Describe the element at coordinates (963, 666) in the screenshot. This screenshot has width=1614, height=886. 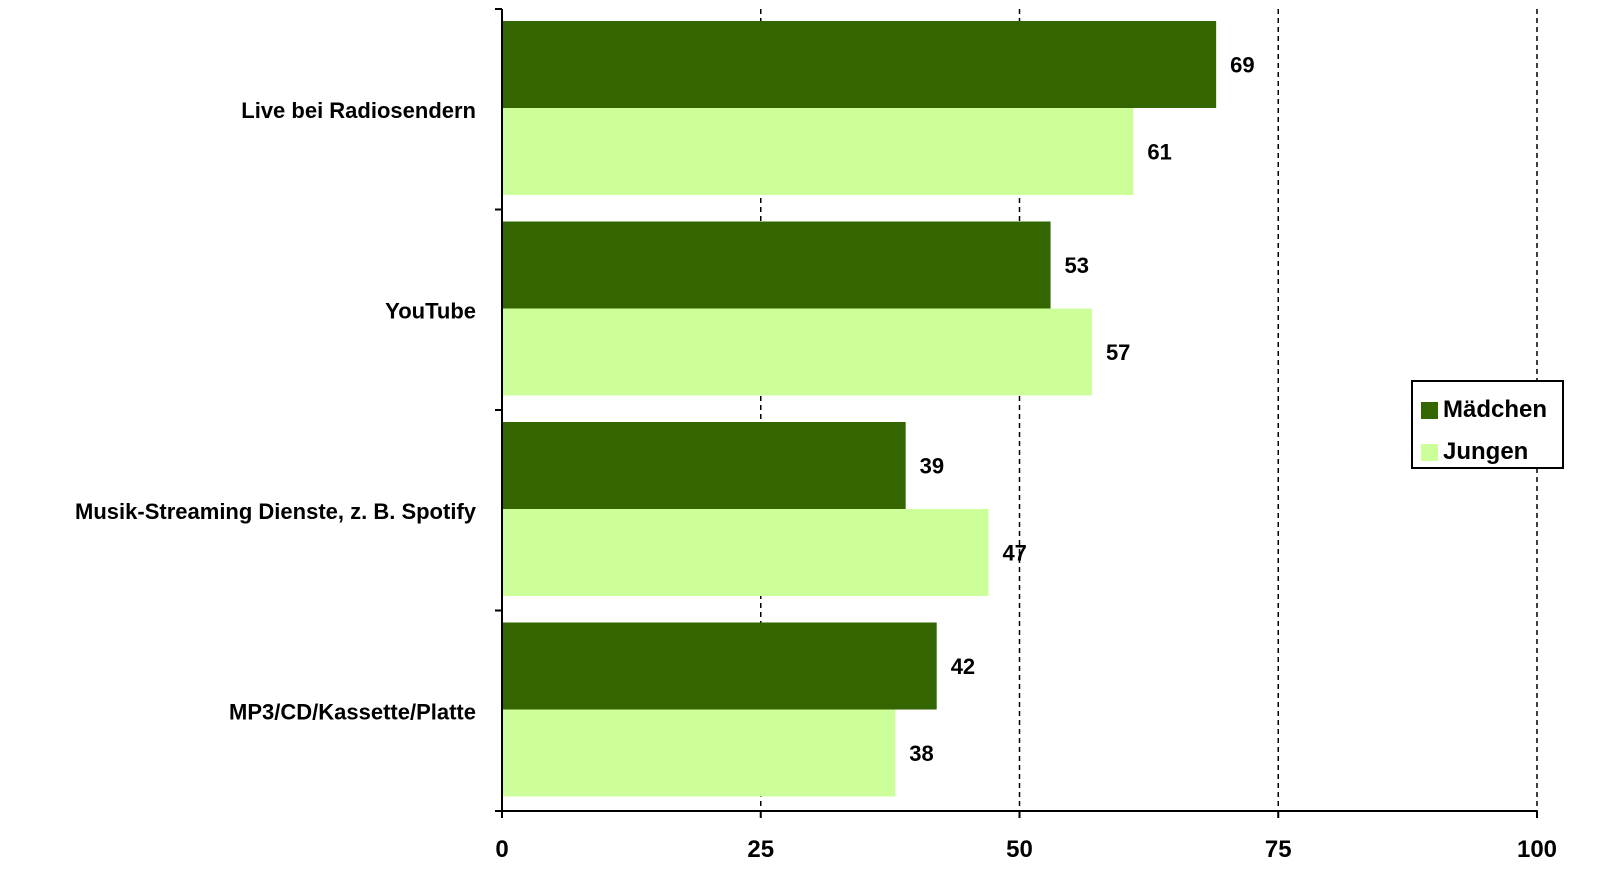
I see `value-label-maedchen-3: 42` at that location.